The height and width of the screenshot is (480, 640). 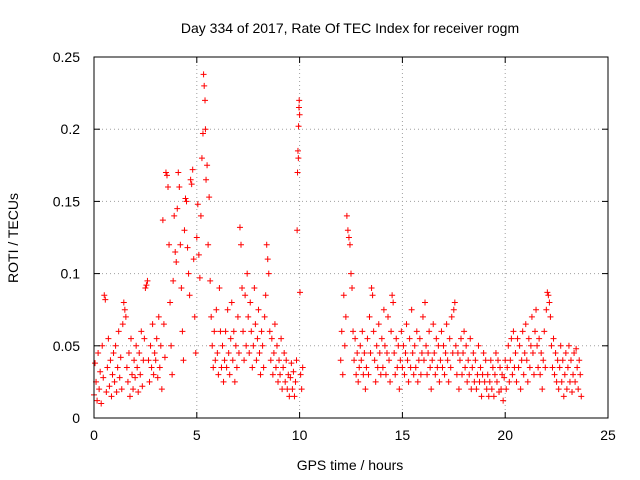 What do you see at coordinates (300, 435) in the screenshot?
I see `x-tick-label: 10` at bounding box center [300, 435].